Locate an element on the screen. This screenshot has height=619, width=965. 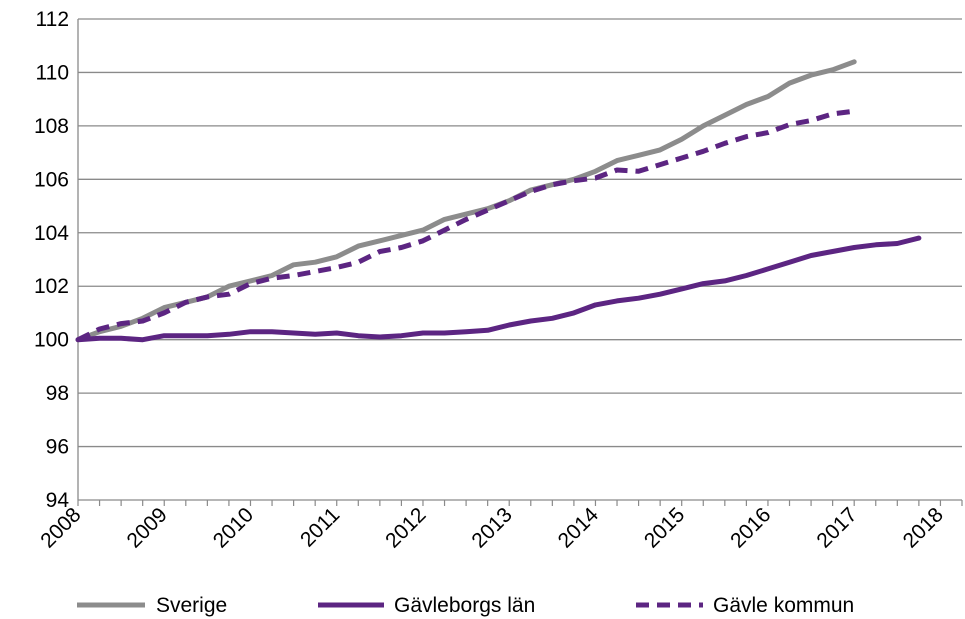
x-tick-label: 2008 is located at coordinates (60, 527).